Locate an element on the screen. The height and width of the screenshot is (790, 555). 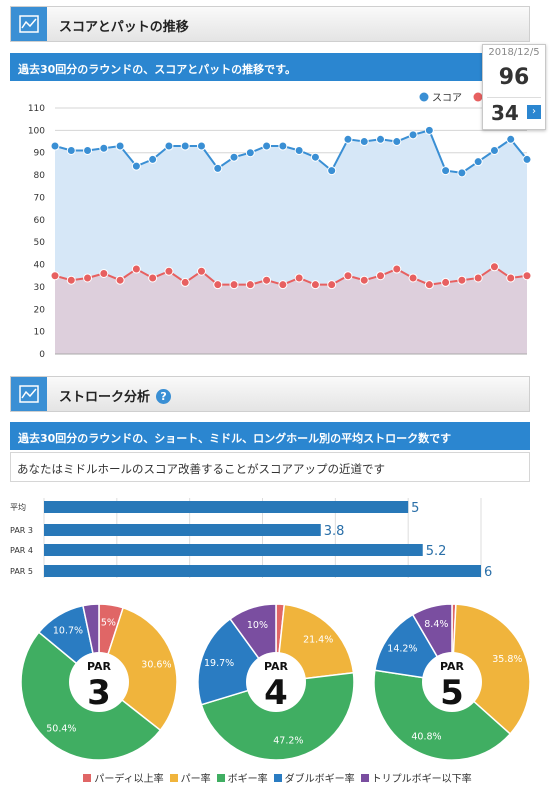
legend-label: ボギー率 is located at coordinates (247, 779).